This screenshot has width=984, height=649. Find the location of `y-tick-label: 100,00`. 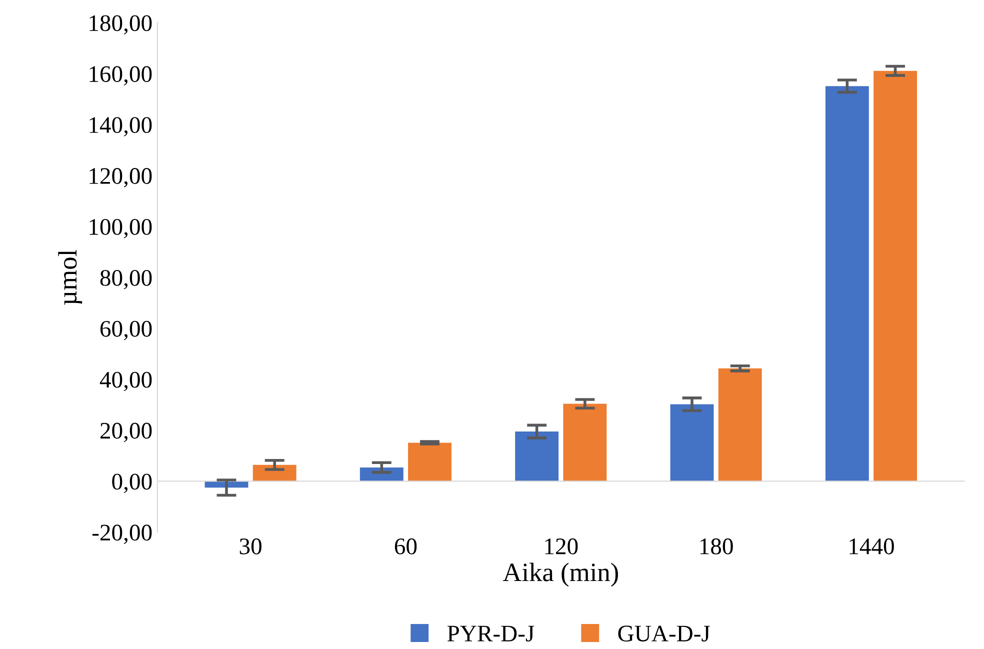

y-tick-label: 100,00 is located at coordinates (121, 228).